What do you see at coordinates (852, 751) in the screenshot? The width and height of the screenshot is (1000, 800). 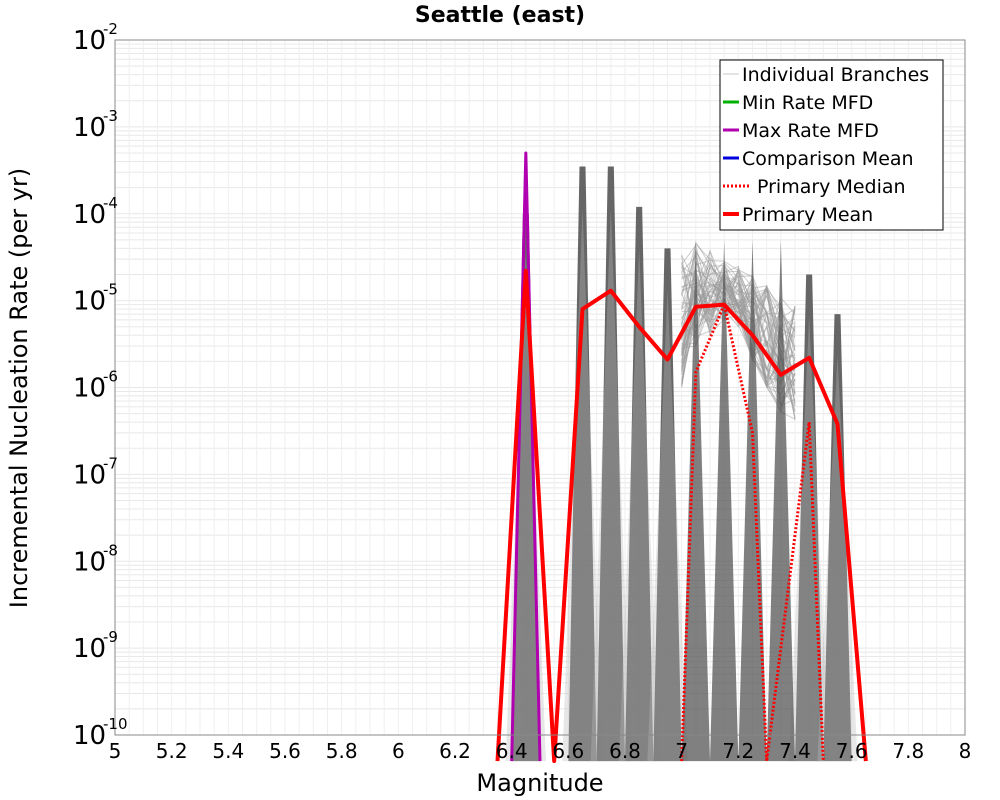 I see `x-tick-label: 7.6` at bounding box center [852, 751].